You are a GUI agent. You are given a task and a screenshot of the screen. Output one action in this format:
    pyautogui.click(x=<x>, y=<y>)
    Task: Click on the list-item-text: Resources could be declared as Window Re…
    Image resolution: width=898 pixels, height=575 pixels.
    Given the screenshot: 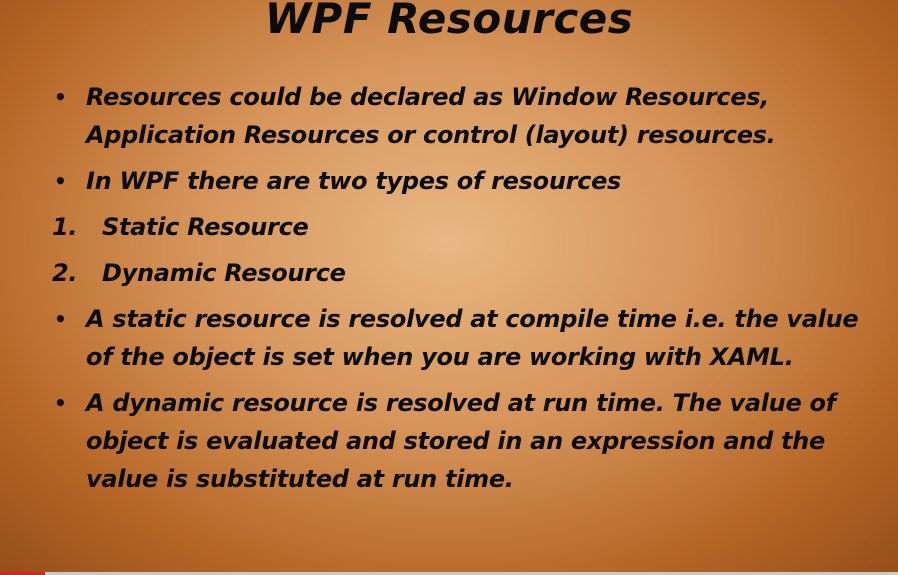 What is the action you would take?
    pyautogui.click(x=431, y=116)
    